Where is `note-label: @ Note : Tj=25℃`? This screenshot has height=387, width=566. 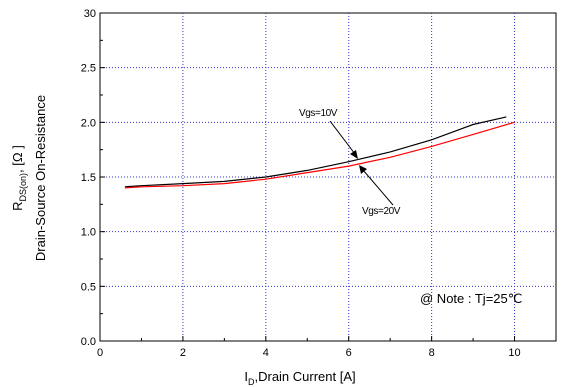 note-label: @ Note : Tj=25℃ is located at coordinates (471, 298).